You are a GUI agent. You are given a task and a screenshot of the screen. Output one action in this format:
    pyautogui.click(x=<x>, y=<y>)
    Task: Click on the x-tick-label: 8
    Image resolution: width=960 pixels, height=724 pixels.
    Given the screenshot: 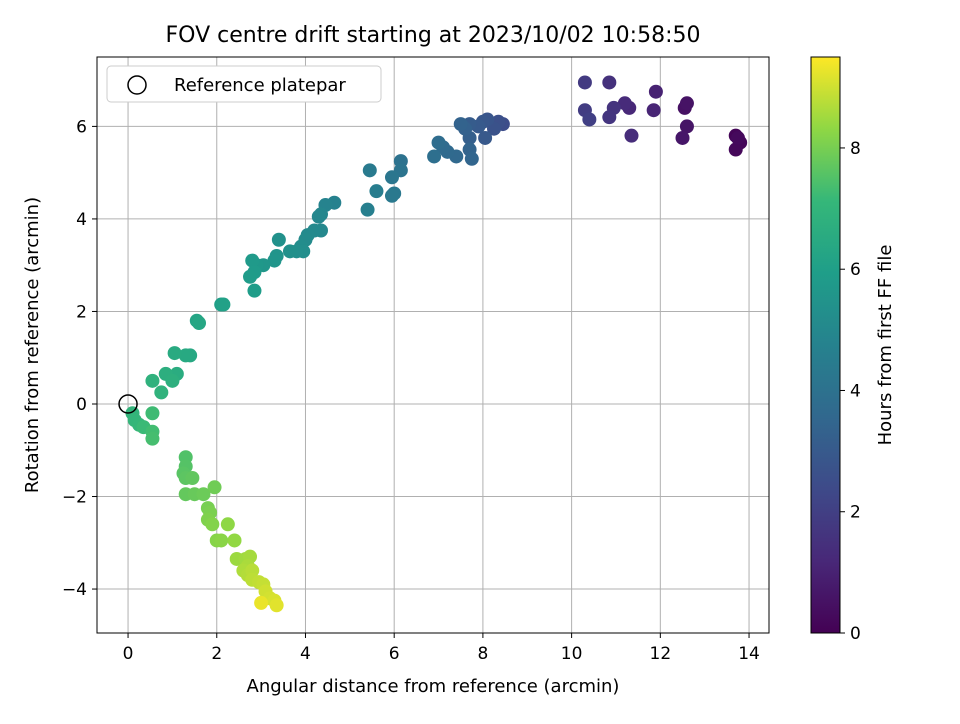 What is the action you would take?
    pyautogui.click(x=482, y=654)
    